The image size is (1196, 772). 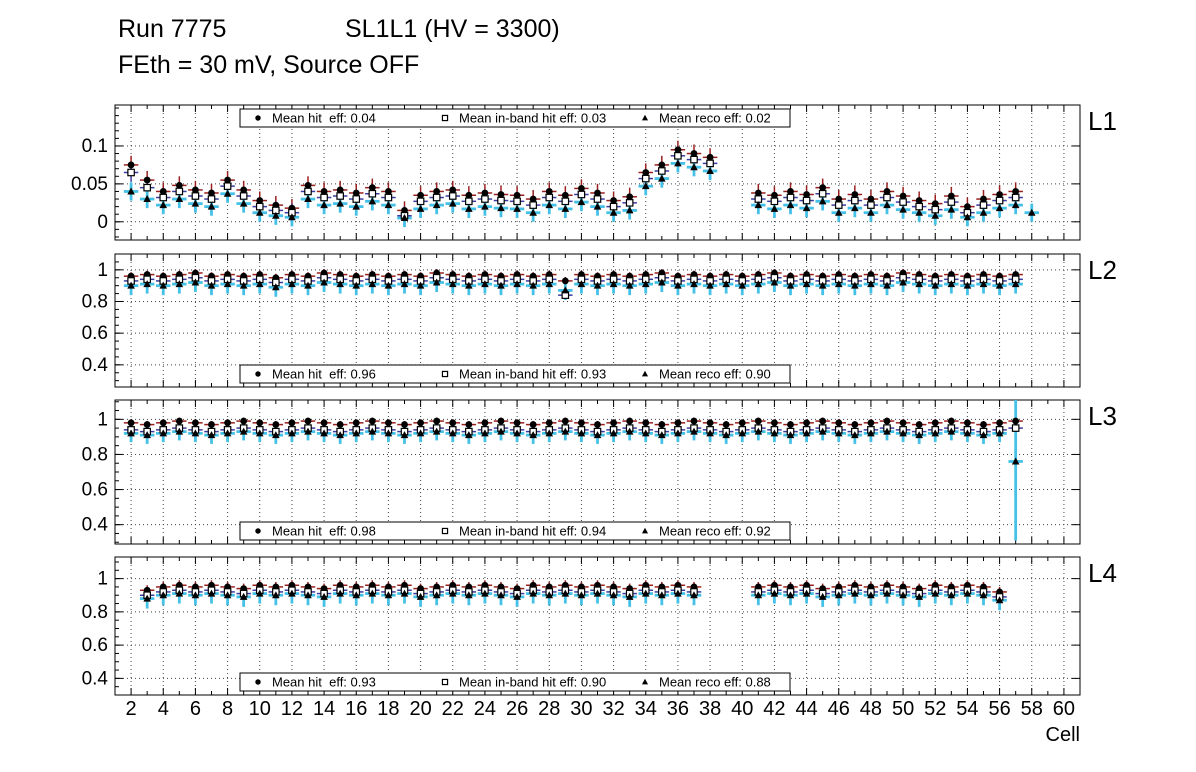 I want to click on legend-box, so click(x=515, y=118).